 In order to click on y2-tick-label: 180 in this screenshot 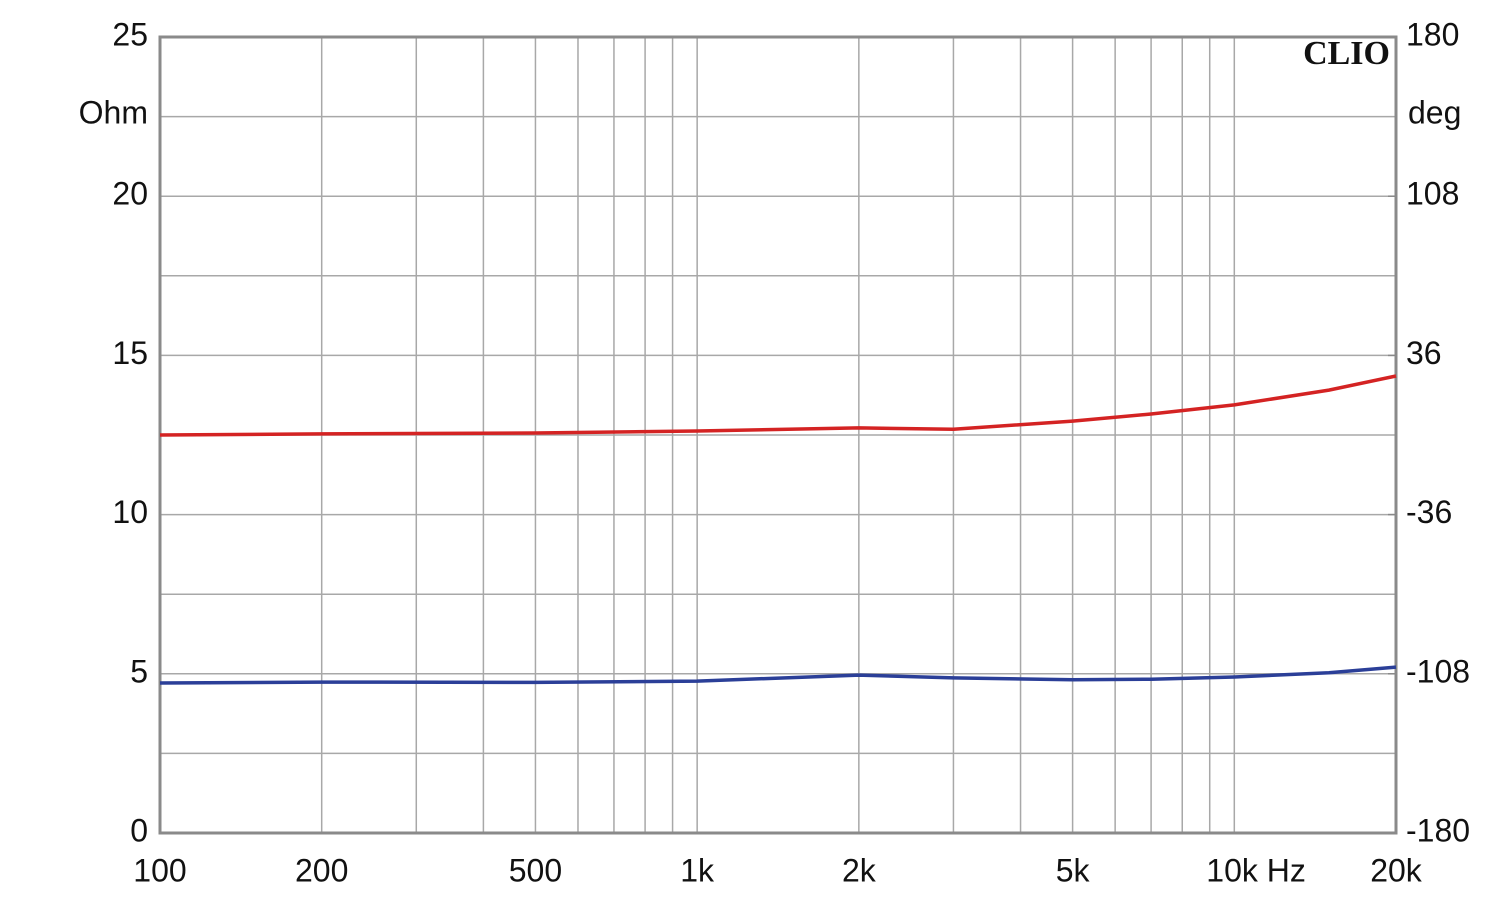, I will do `click(1432, 34)`.